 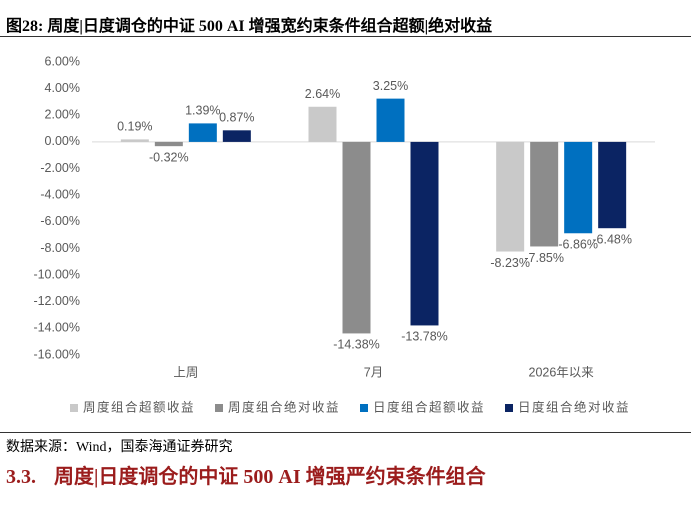 I want to click on x-tick-label: 2026年以来, so click(x=562, y=372).